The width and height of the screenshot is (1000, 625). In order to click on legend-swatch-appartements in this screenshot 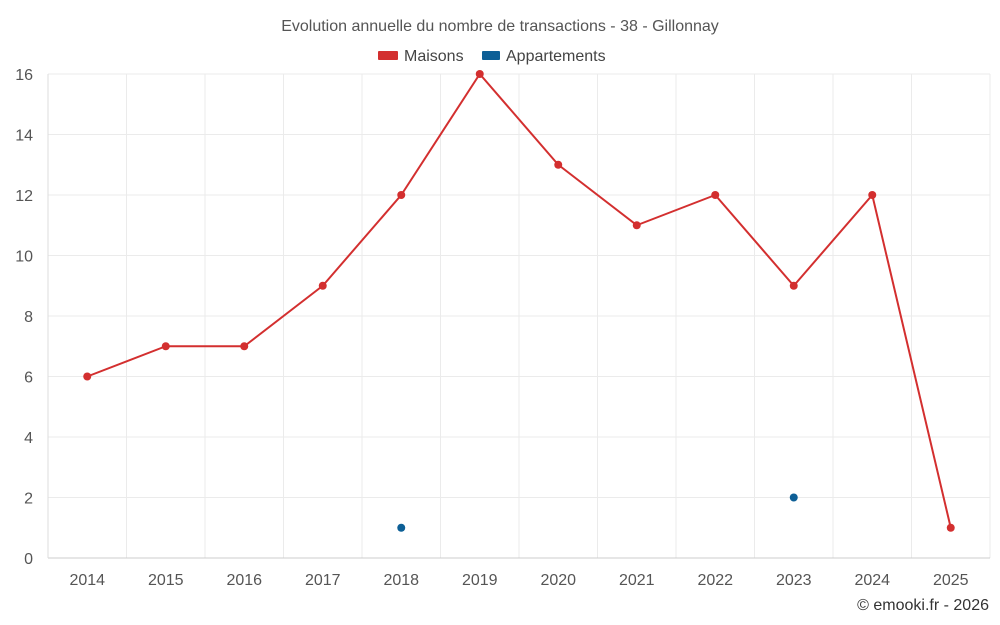, I will do `click(491, 55)`.